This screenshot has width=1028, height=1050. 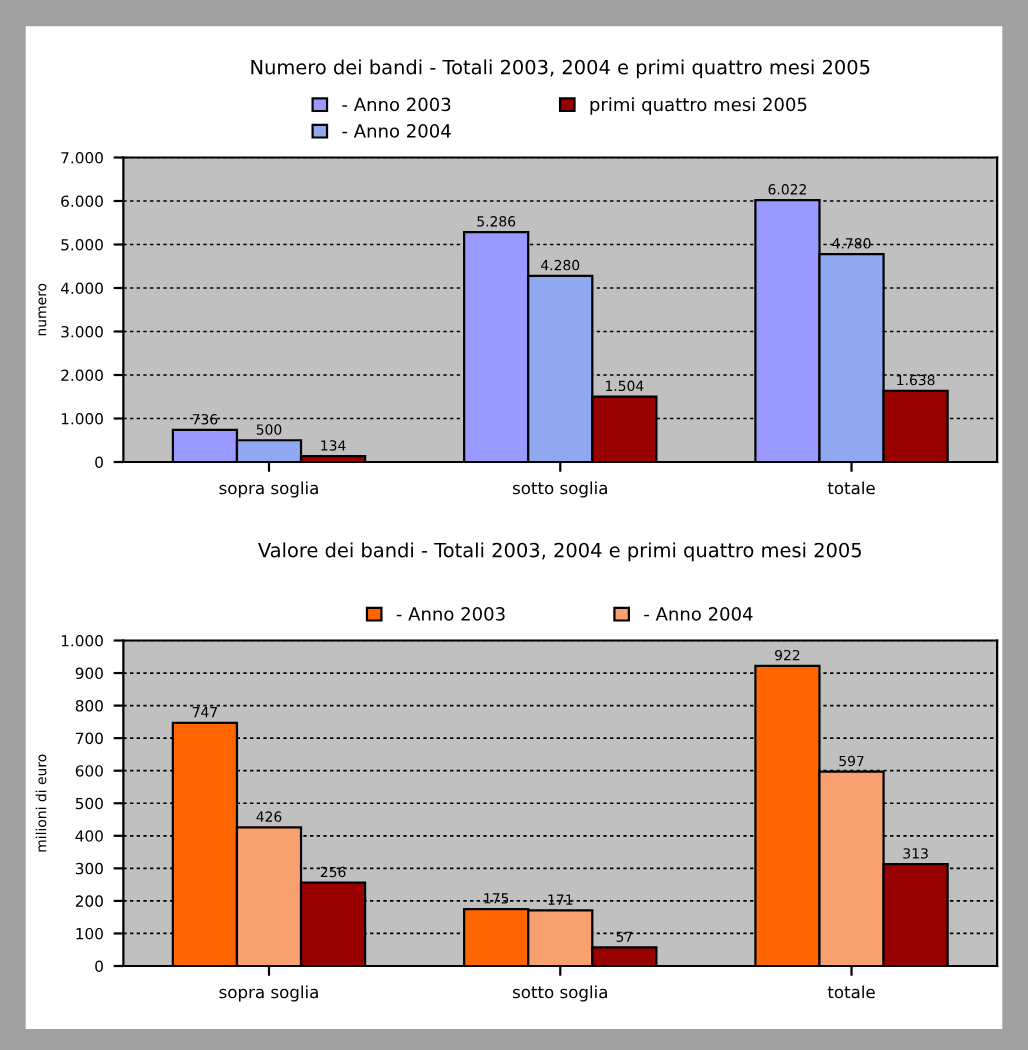 What do you see at coordinates (559, 552) in the screenshot?
I see `chart-title: Valore dei bandi - Totali 2003, 2004 e primi quattro mesi 2005` at bounding box center [559, 552].